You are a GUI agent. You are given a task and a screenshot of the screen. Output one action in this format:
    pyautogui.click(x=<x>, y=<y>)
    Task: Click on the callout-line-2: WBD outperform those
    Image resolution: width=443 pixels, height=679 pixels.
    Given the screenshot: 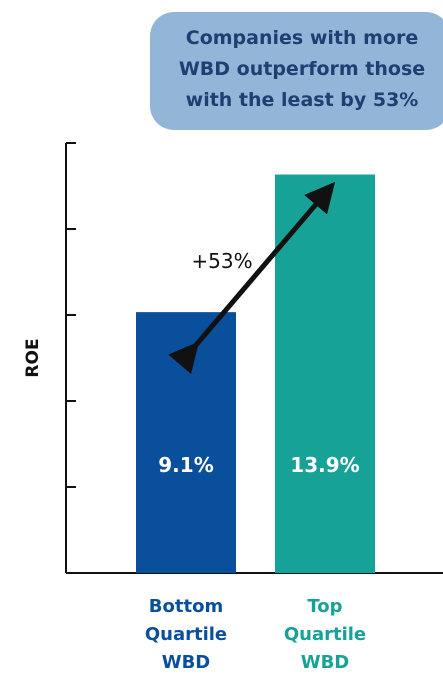 What is the action you would take?
    pyautogui.click(x=302, y=69)
    